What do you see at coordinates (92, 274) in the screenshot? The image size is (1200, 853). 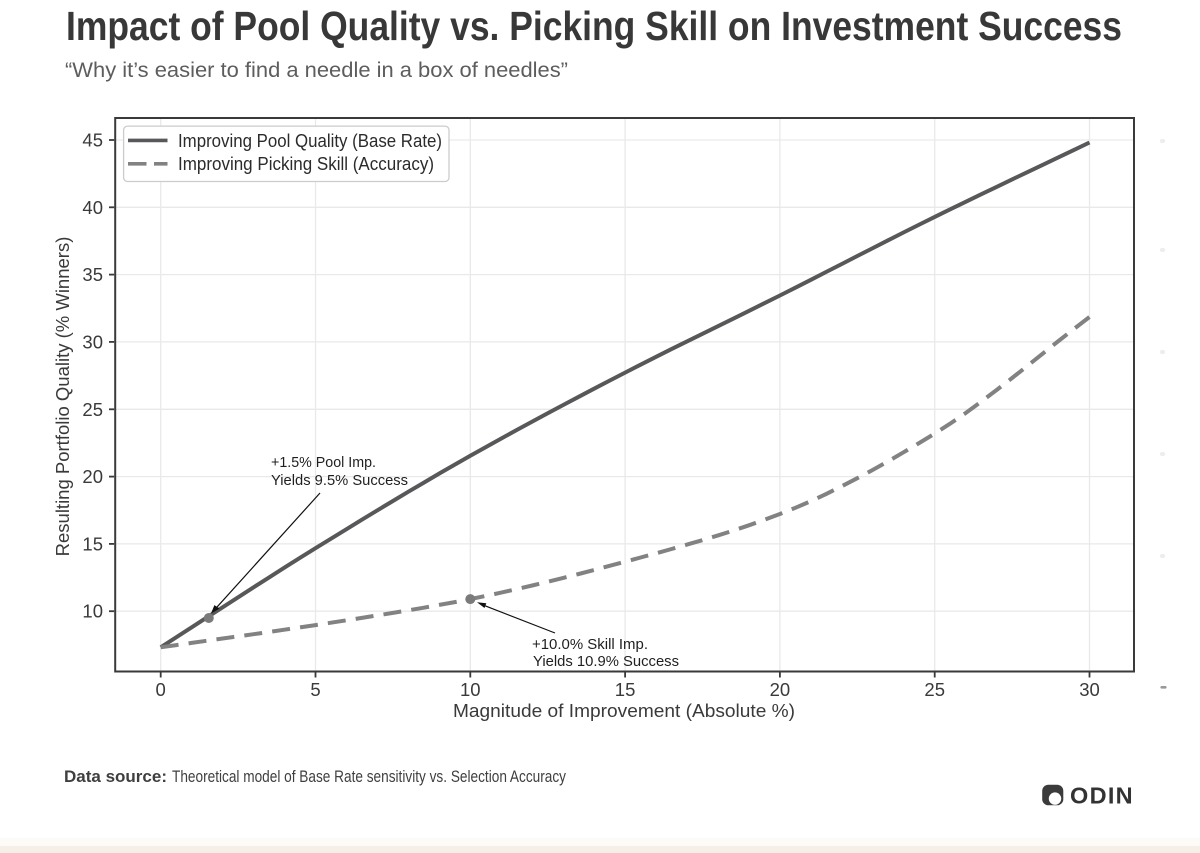 I see `svg-text: 35` at bounding box center [92, 274].